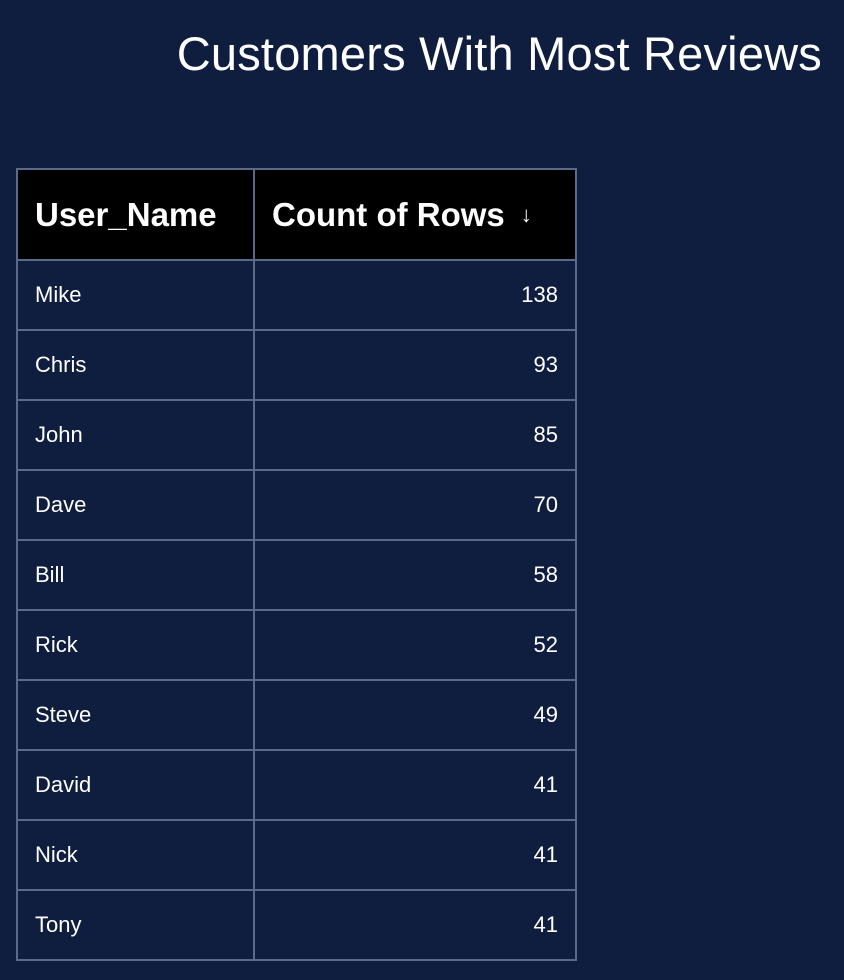 The image size is (844, 980). What do you see at coordinates (415, 435) in the screenshot?
I see `count-cell: 85` at bounding box center [415, 435].